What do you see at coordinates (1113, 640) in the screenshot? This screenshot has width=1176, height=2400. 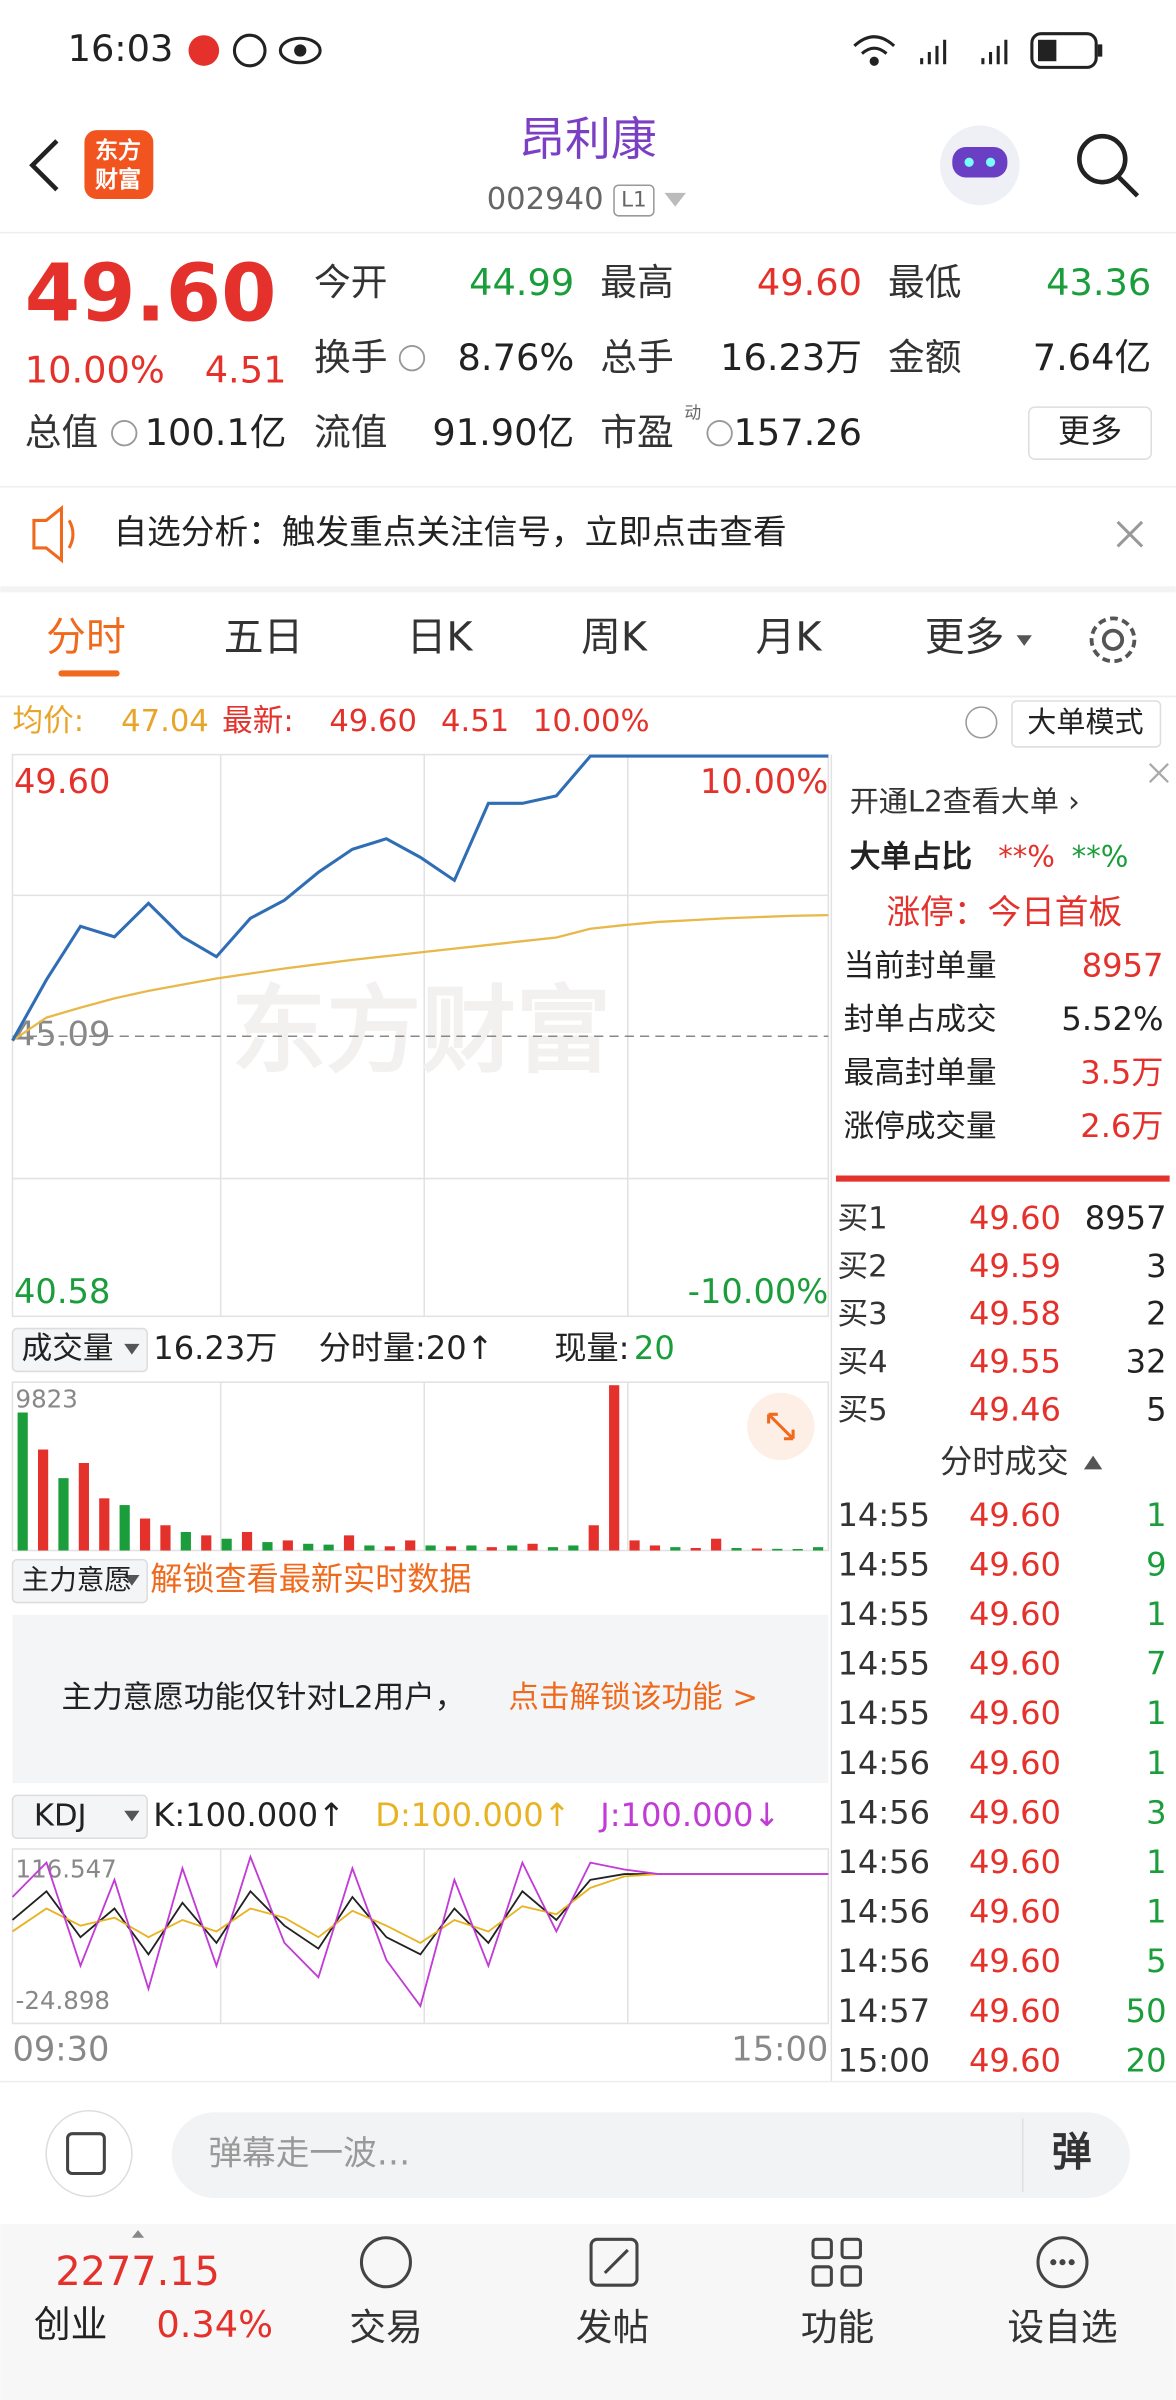 I see `settings-button` at bounding box center [1113, 640].